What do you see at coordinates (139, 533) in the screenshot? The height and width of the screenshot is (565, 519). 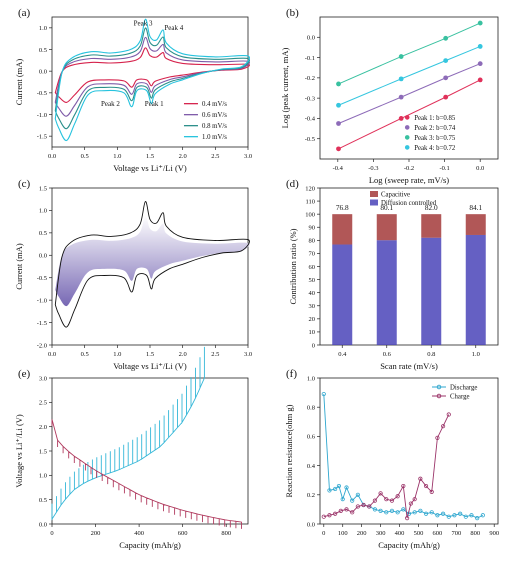 I see `x-tick-label: 400` at bounding box center [139, 533].